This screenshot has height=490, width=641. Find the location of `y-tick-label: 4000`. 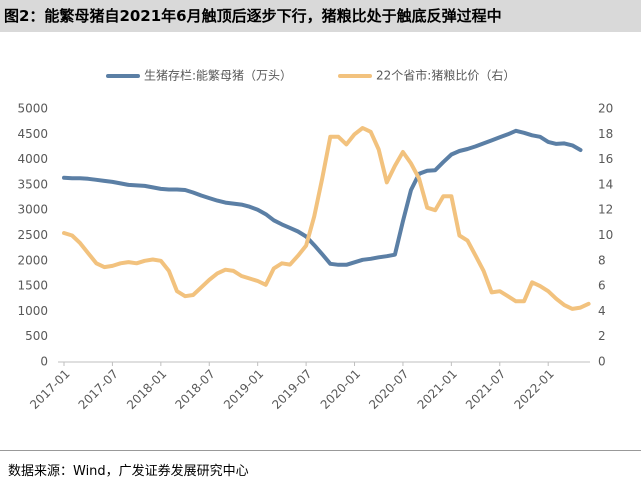

y-tick-label: 4000 is located at coordinates (32, 159).